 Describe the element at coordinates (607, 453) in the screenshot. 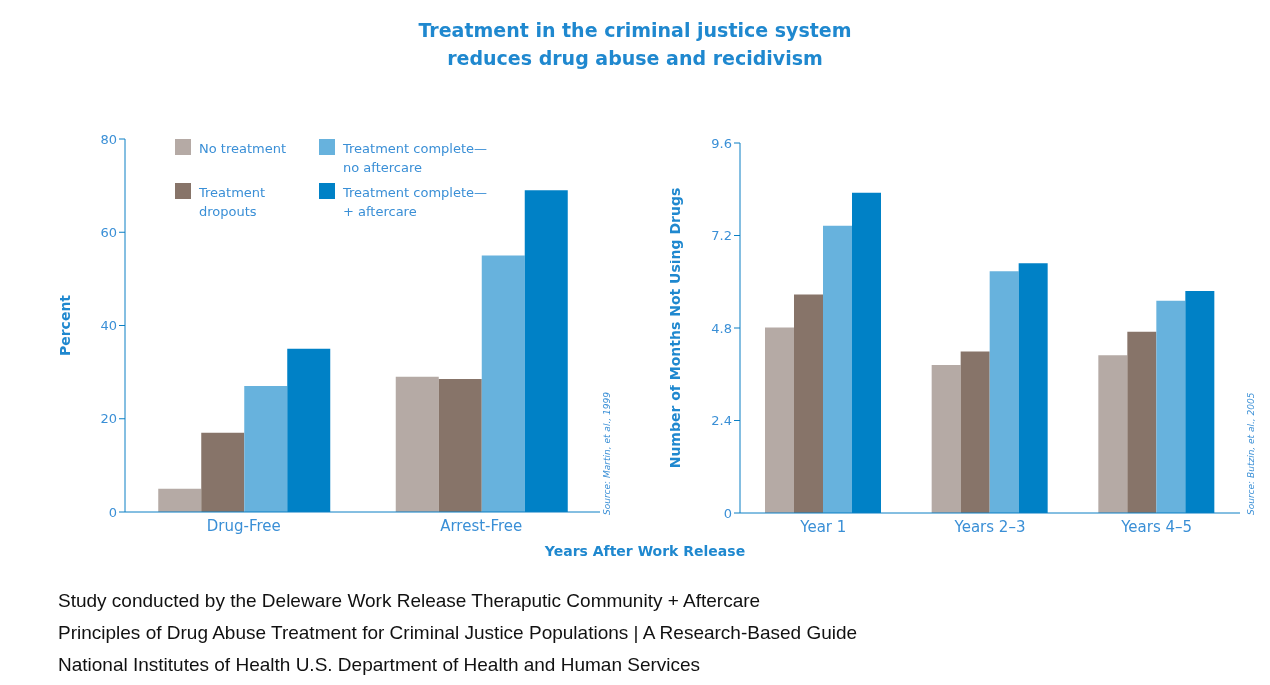

I see `source-note: Source: Martin, et al., 1999` at that location.